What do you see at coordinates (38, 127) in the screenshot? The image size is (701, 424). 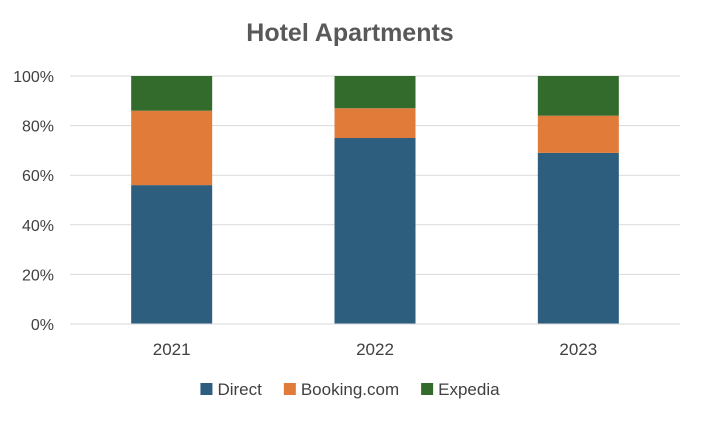 I see `y-tick-label: 80%` at bounding box center [38, 127].